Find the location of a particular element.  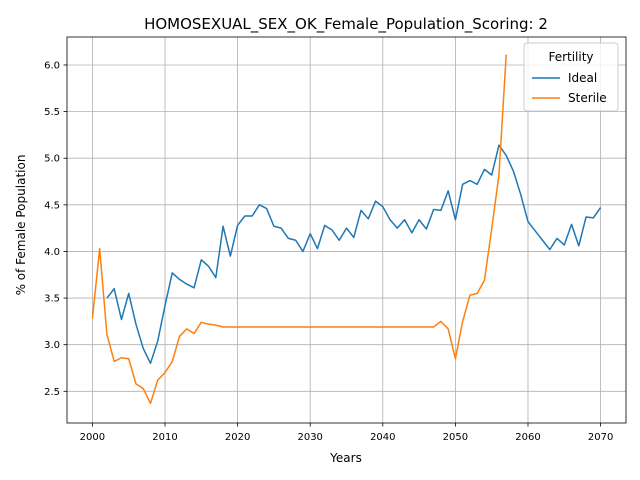

legend-box is located at coordinates (571, 77).